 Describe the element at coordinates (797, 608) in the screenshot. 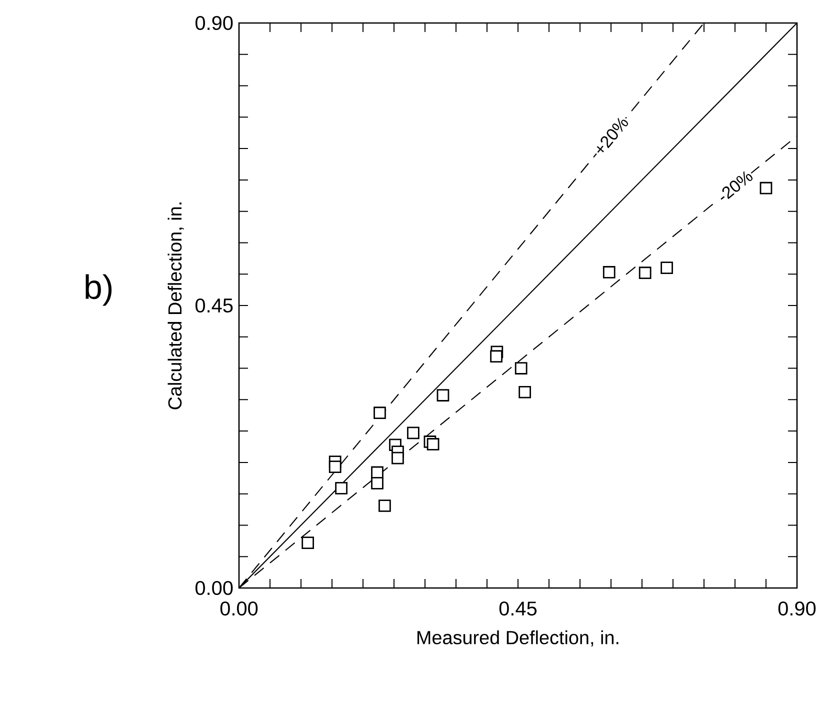

I see `x-tick-label: 0.90` at that location.